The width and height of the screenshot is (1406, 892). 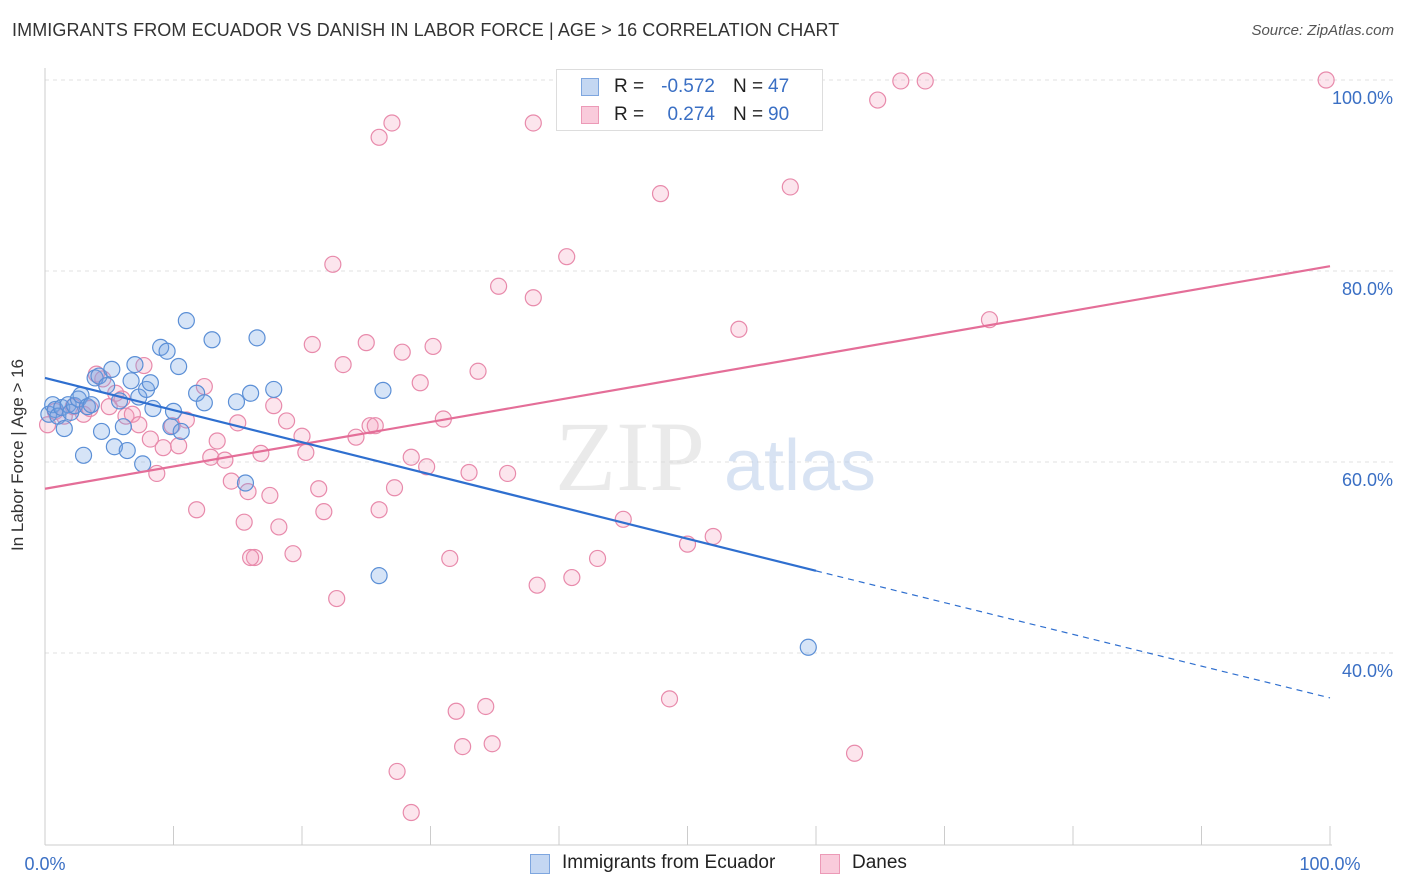 I want to click on n-value: 47, so click(x=779, y=86).